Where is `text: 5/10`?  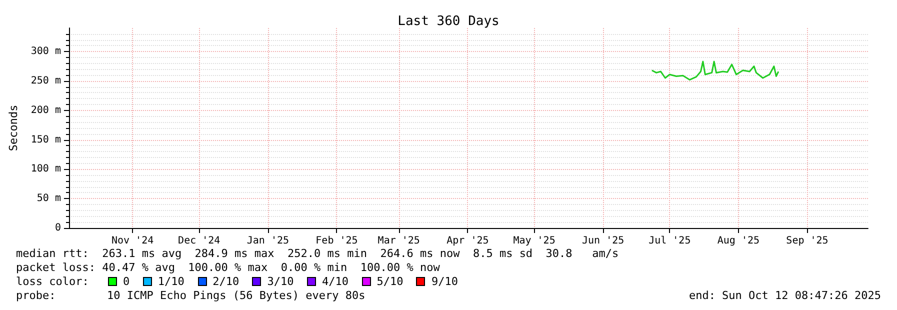
text: 5/10 is located at coordinates (390, 281).